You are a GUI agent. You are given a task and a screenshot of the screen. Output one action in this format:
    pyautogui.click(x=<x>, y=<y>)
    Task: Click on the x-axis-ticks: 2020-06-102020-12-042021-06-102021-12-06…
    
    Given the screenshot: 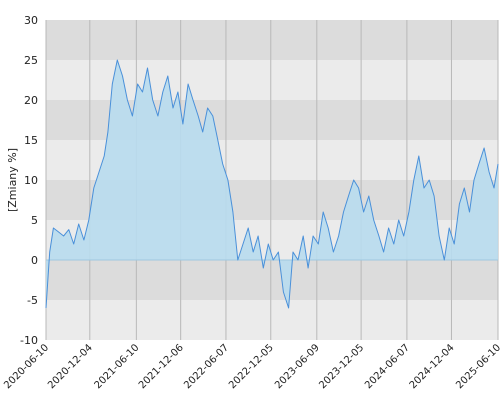 What is the action you would take?
    pyautogui.click(x=251, y=366)
    